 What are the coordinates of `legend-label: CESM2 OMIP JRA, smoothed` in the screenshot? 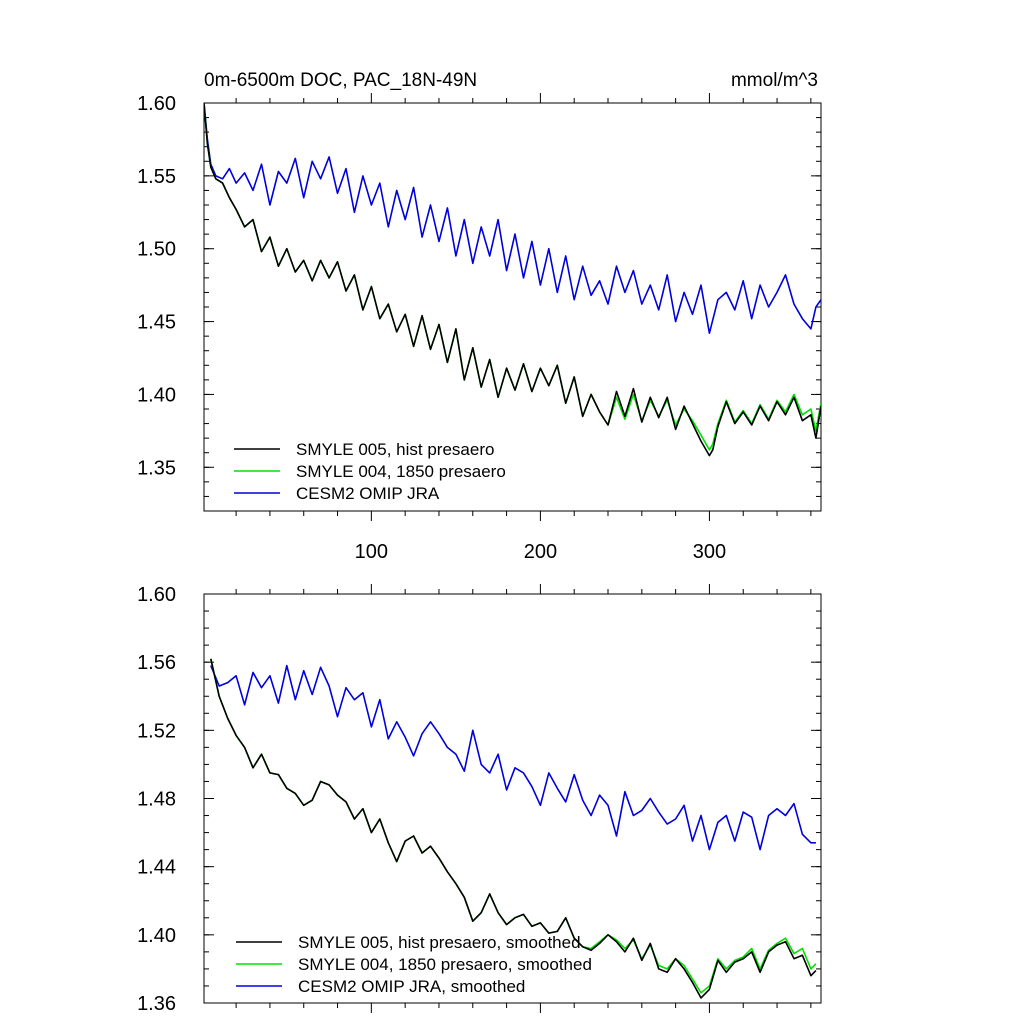 It's located at (411, 986).